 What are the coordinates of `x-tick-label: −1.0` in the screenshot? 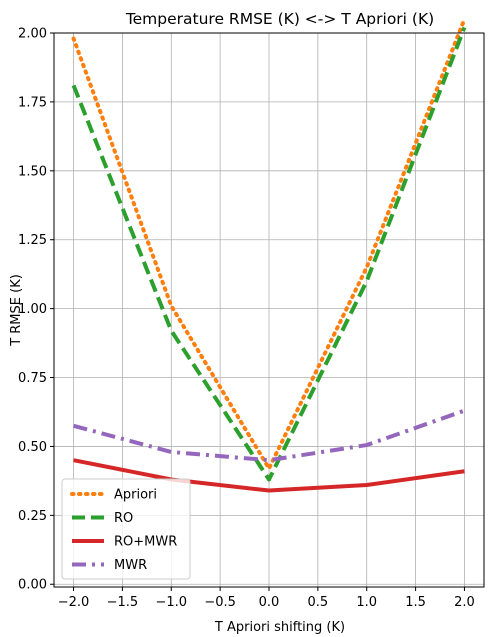 It's located at (171, 602).